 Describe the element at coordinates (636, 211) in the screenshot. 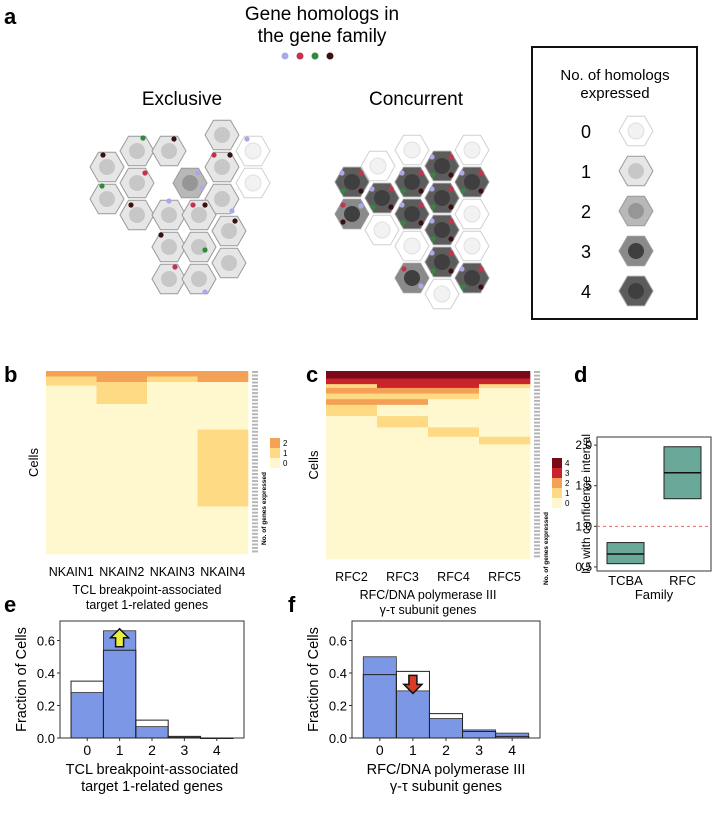

I see `legend-level-2-nucleus` at that location.